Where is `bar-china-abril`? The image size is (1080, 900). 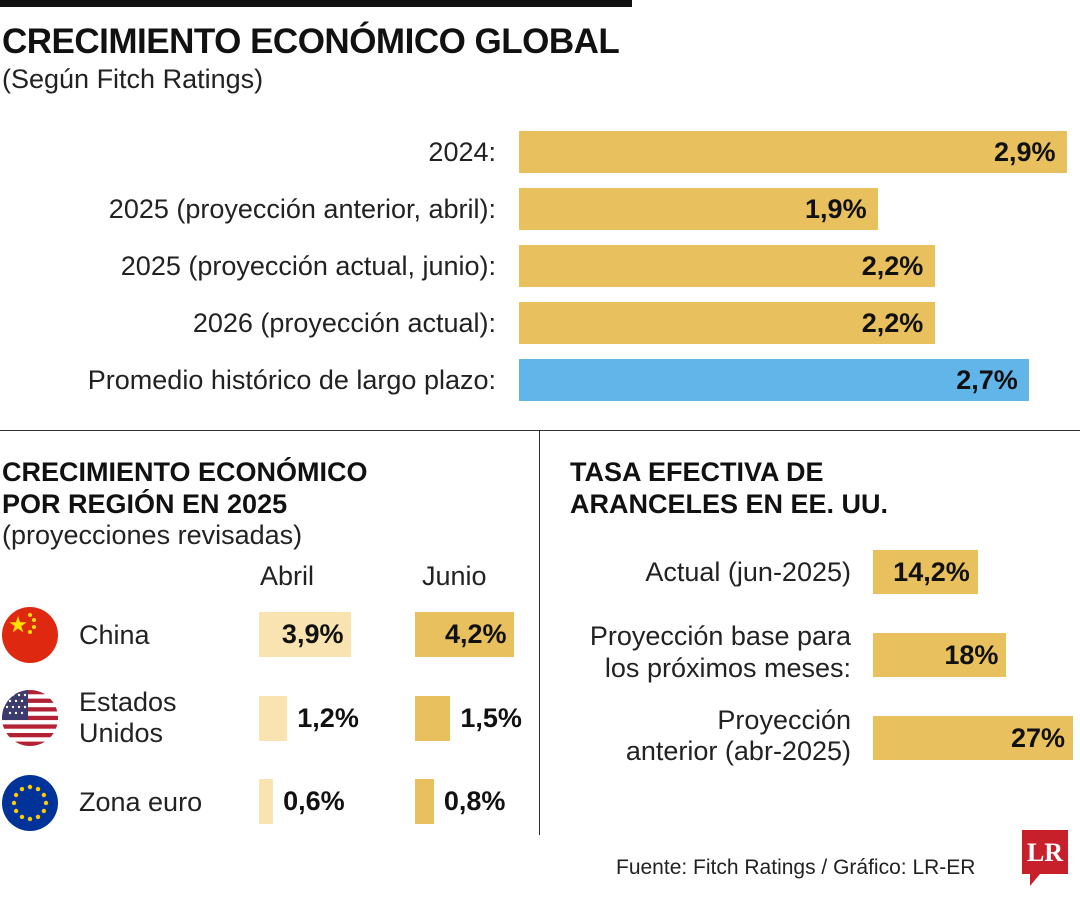
bar-china-abril is located at coordinates (305, 634).